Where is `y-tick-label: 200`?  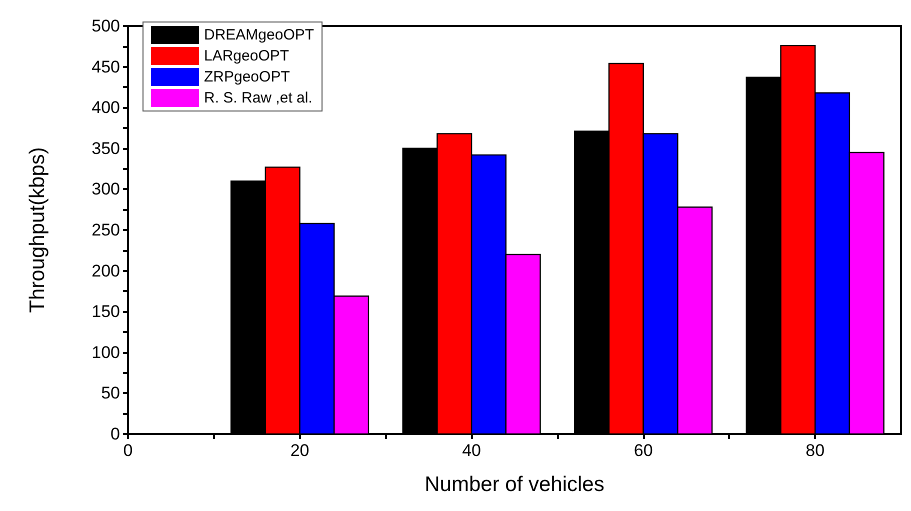
y-tick-label: 200 is located at coordinates (106, 270).